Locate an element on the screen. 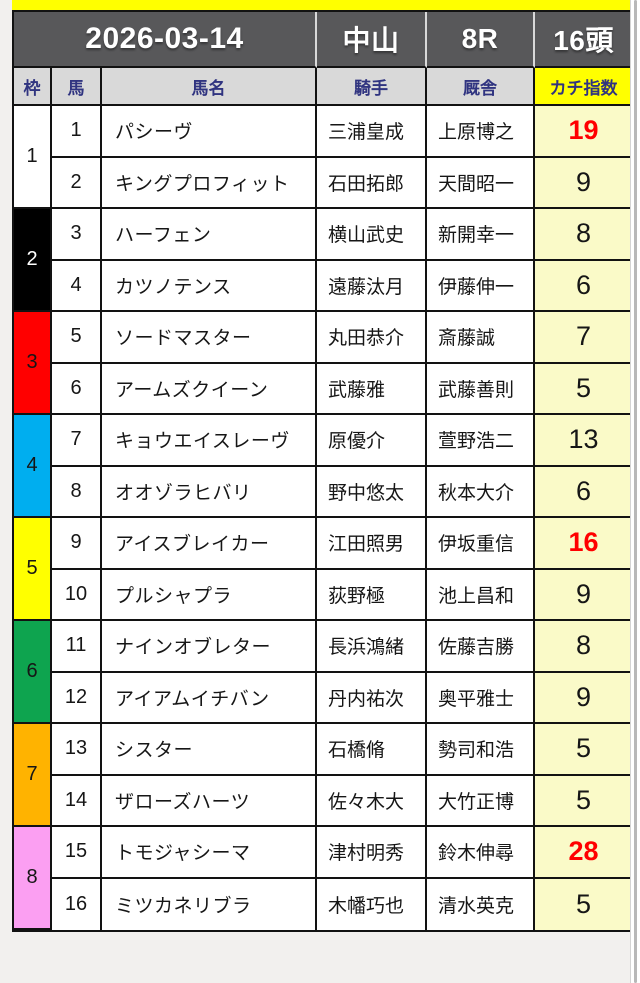  horse-number-cell: 1 is located at coordinates (77, 132).